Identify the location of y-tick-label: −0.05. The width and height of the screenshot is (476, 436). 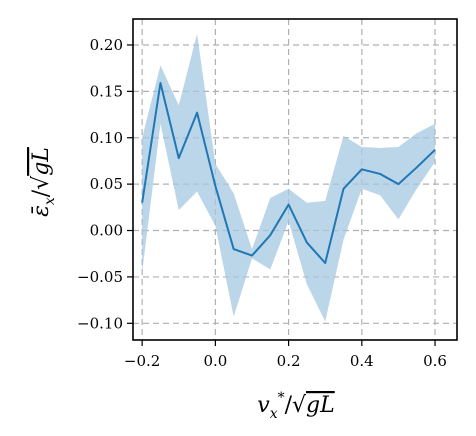
(100, 277).